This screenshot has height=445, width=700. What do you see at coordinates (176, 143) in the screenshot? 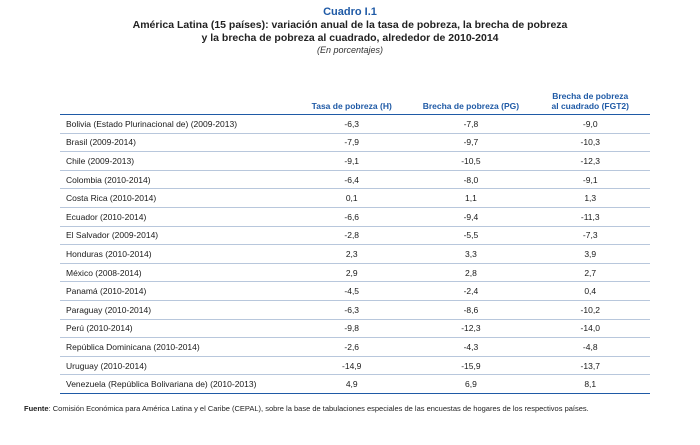
I see `country-cell: Brasil (2009-2014)` at bounding box center [176, 143].